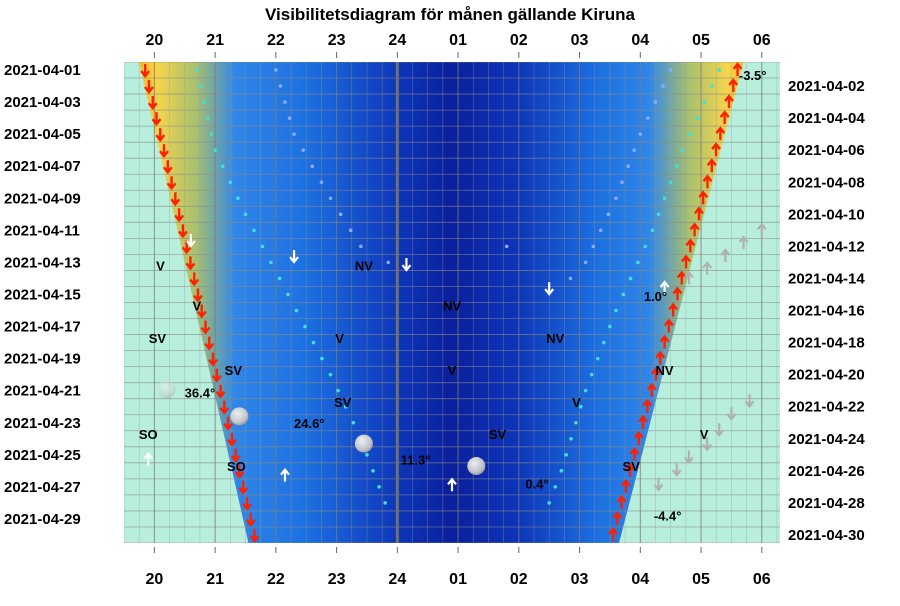 The height and width of the screenshot is (606, 900). What do you see at coordinates (519, 579) in the screenshot?
I see `hour-label-bottom: 02` at bounding box center [519, 579].